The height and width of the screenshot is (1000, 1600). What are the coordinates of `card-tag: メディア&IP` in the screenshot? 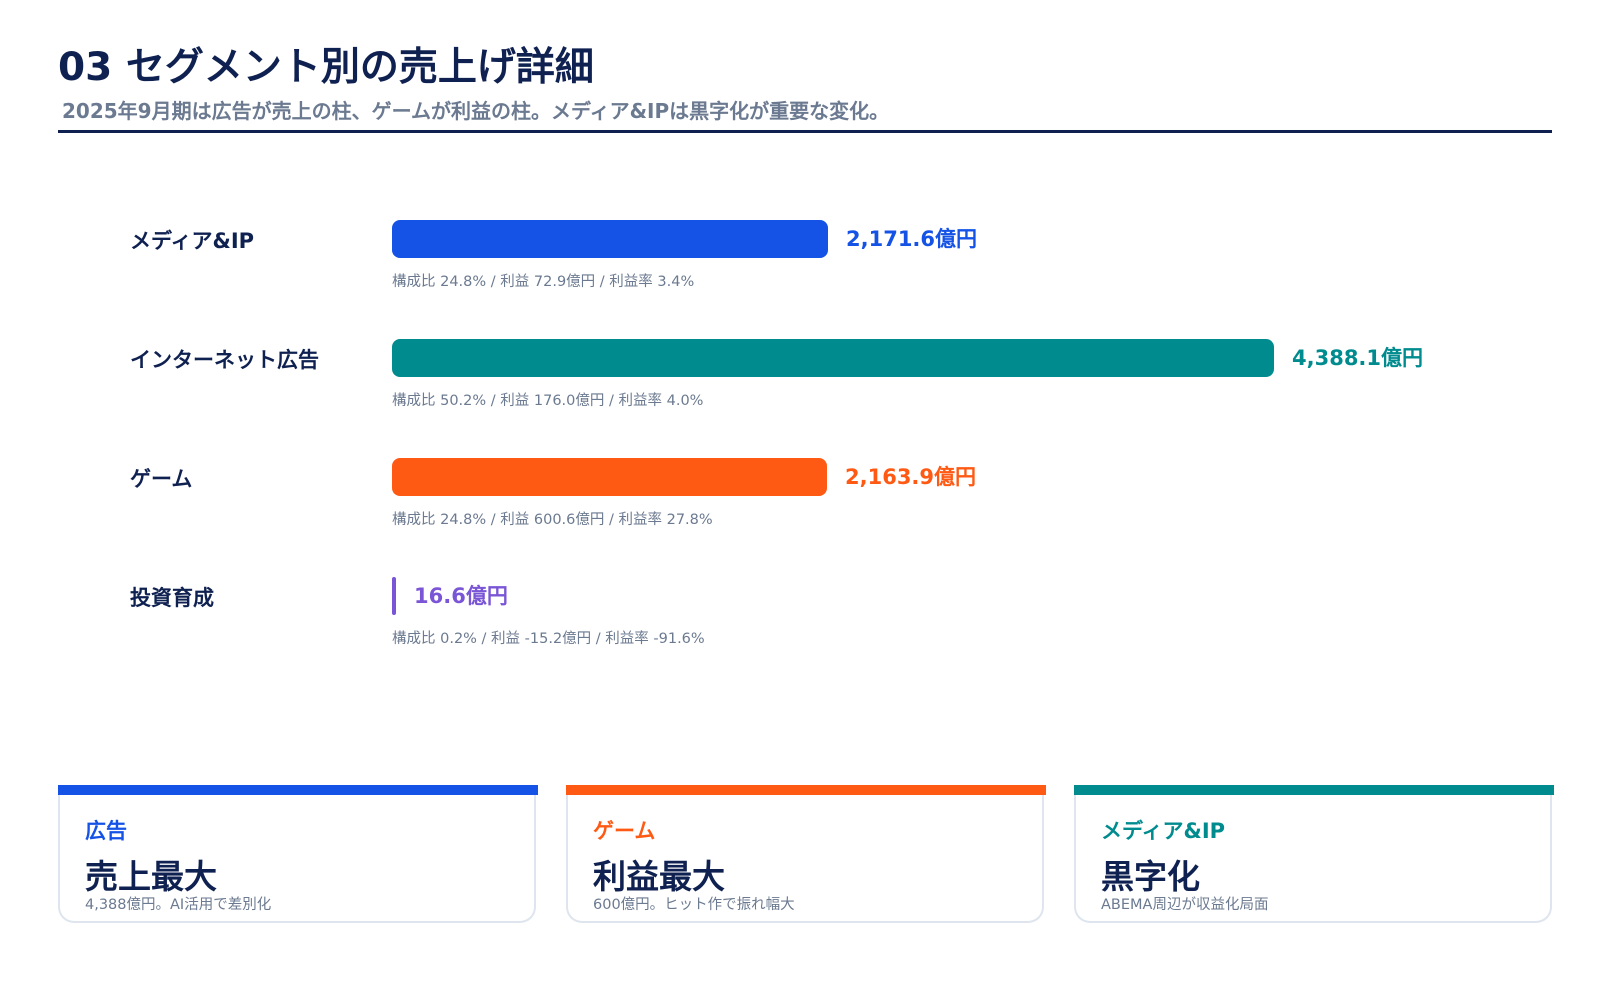 It's located at (1163, 831).